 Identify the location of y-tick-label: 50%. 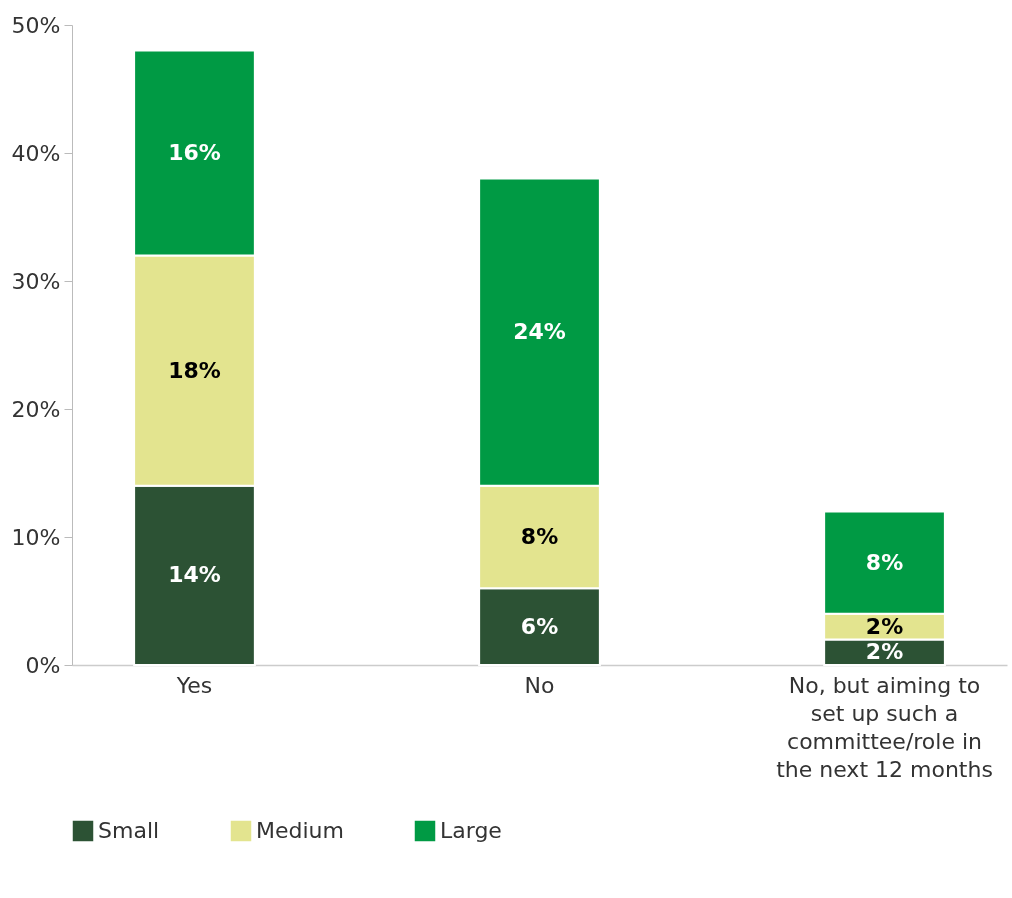
(36, 25).